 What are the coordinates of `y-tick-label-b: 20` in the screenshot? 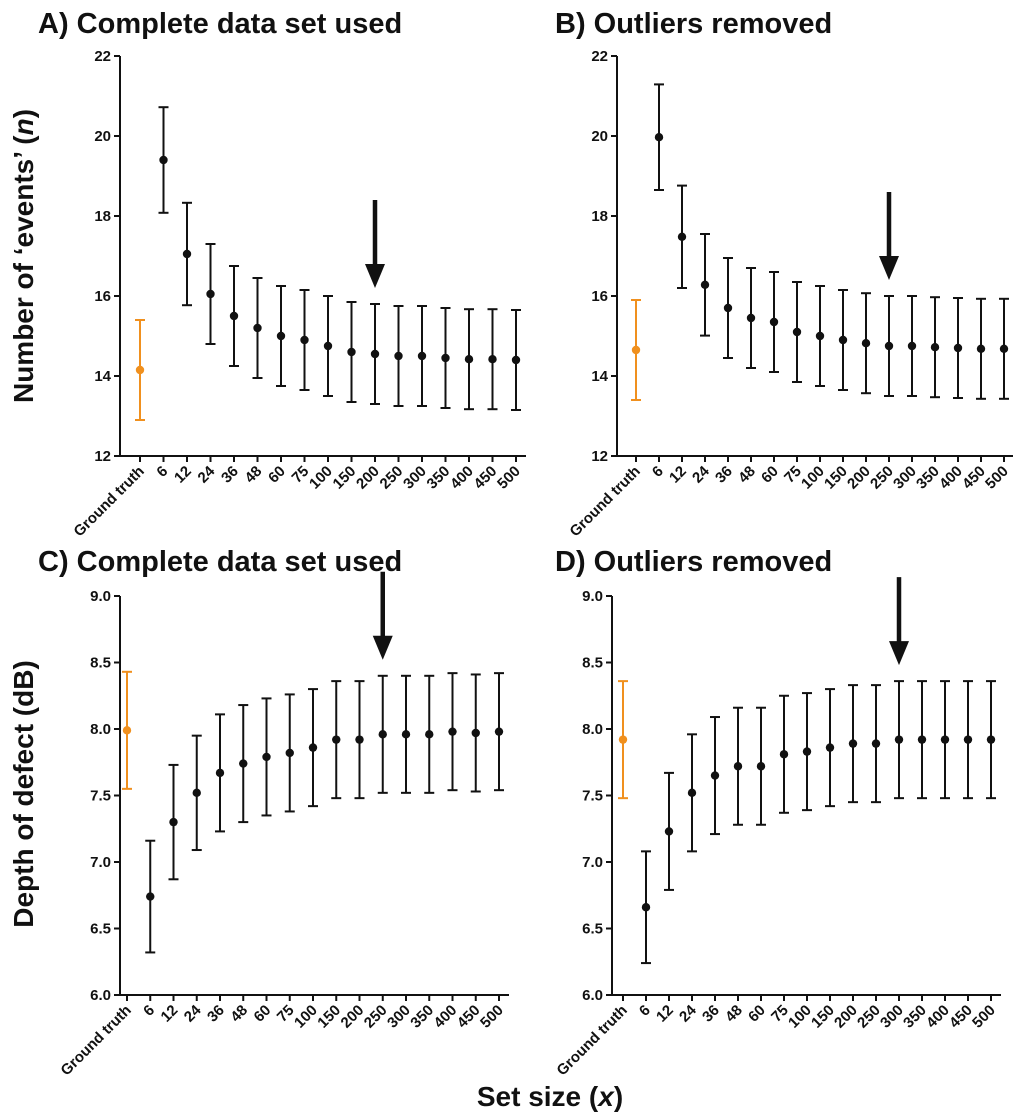 It's located at (599, 136).